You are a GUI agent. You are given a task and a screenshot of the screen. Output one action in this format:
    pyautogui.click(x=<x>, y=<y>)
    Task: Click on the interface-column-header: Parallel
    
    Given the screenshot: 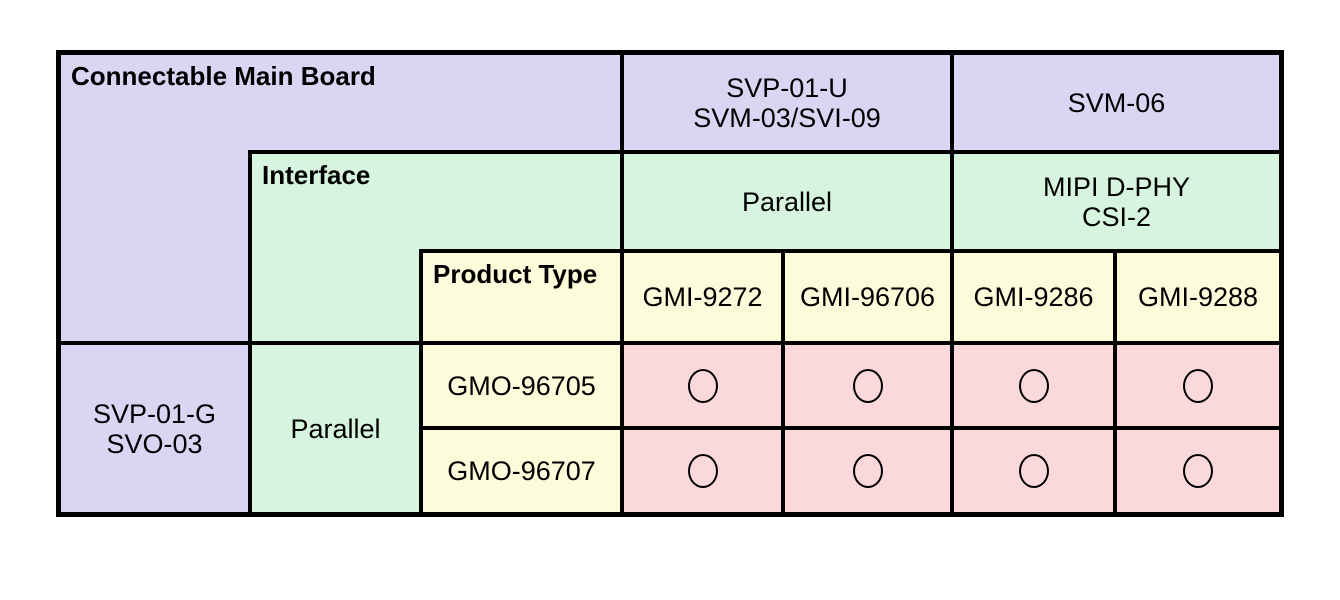 What is the action you would take?
    pyautogui.click(x=787, y=201)
    